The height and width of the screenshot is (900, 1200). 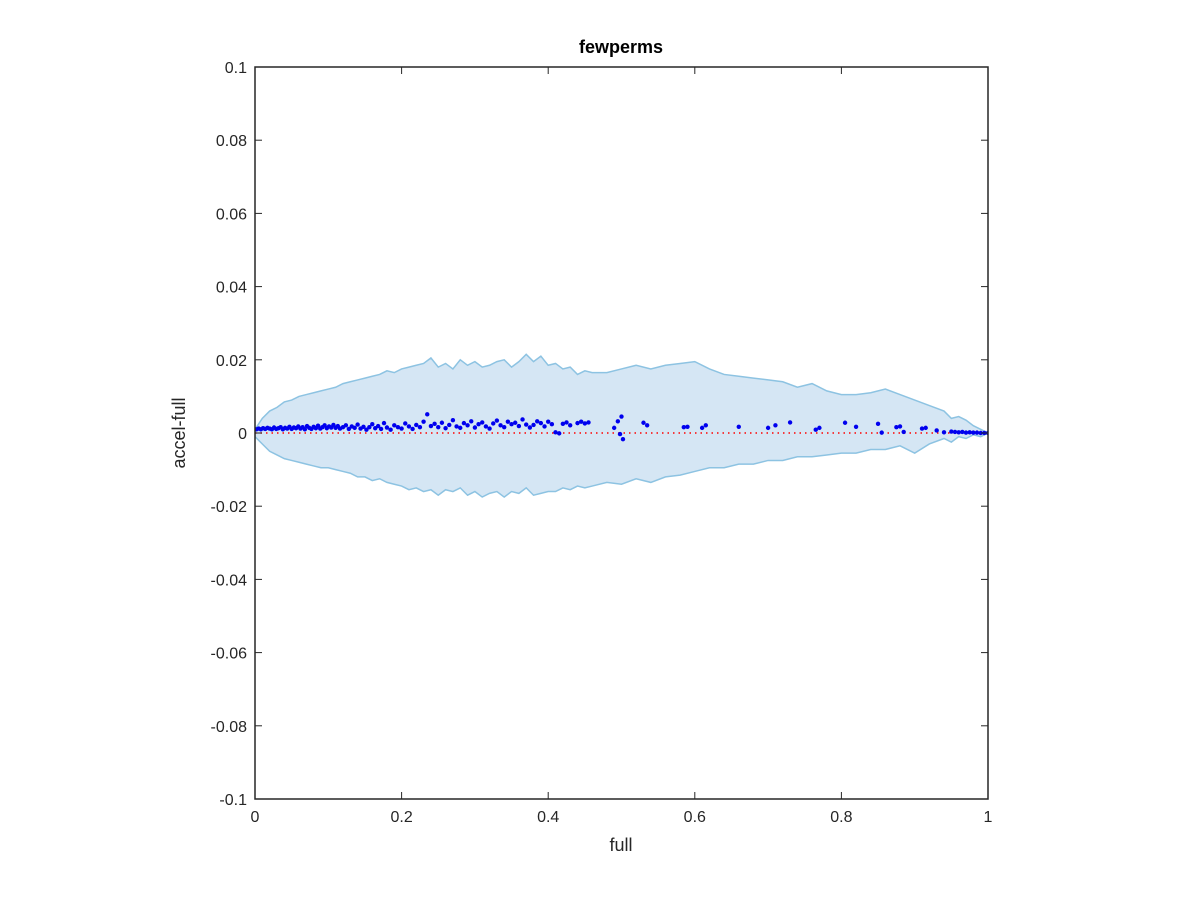 What do you see at coordinates (231, 141) in the screenshot?
I see `y-tick-label: 0.08` at bounding box center [231, 141].